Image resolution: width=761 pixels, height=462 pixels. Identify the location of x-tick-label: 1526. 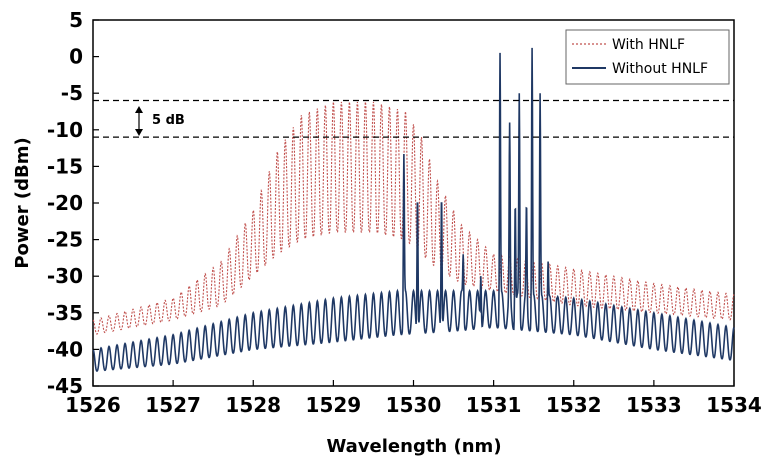
(93, 405).